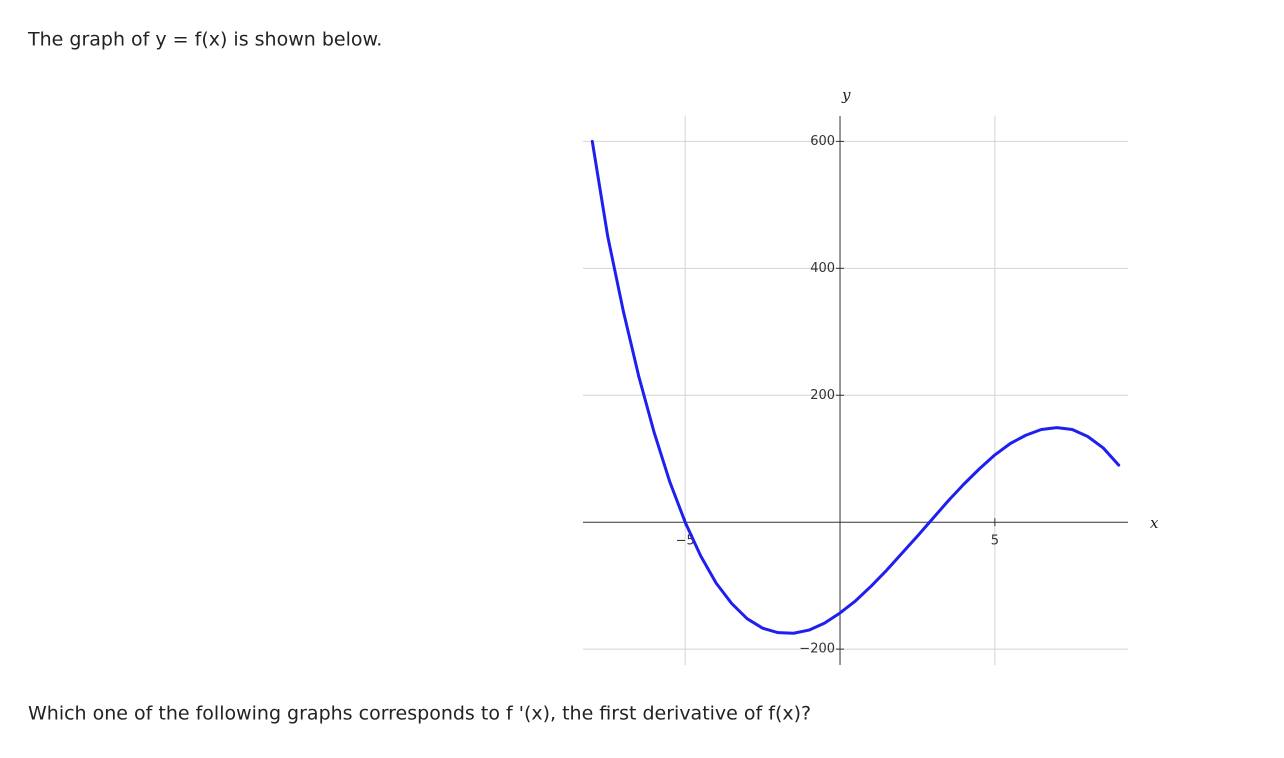 This screenshot has width=1284, height=758. Describe the element at coordinates (846, 95) in the screenshot. I see `y-axis-label: y` at that location.